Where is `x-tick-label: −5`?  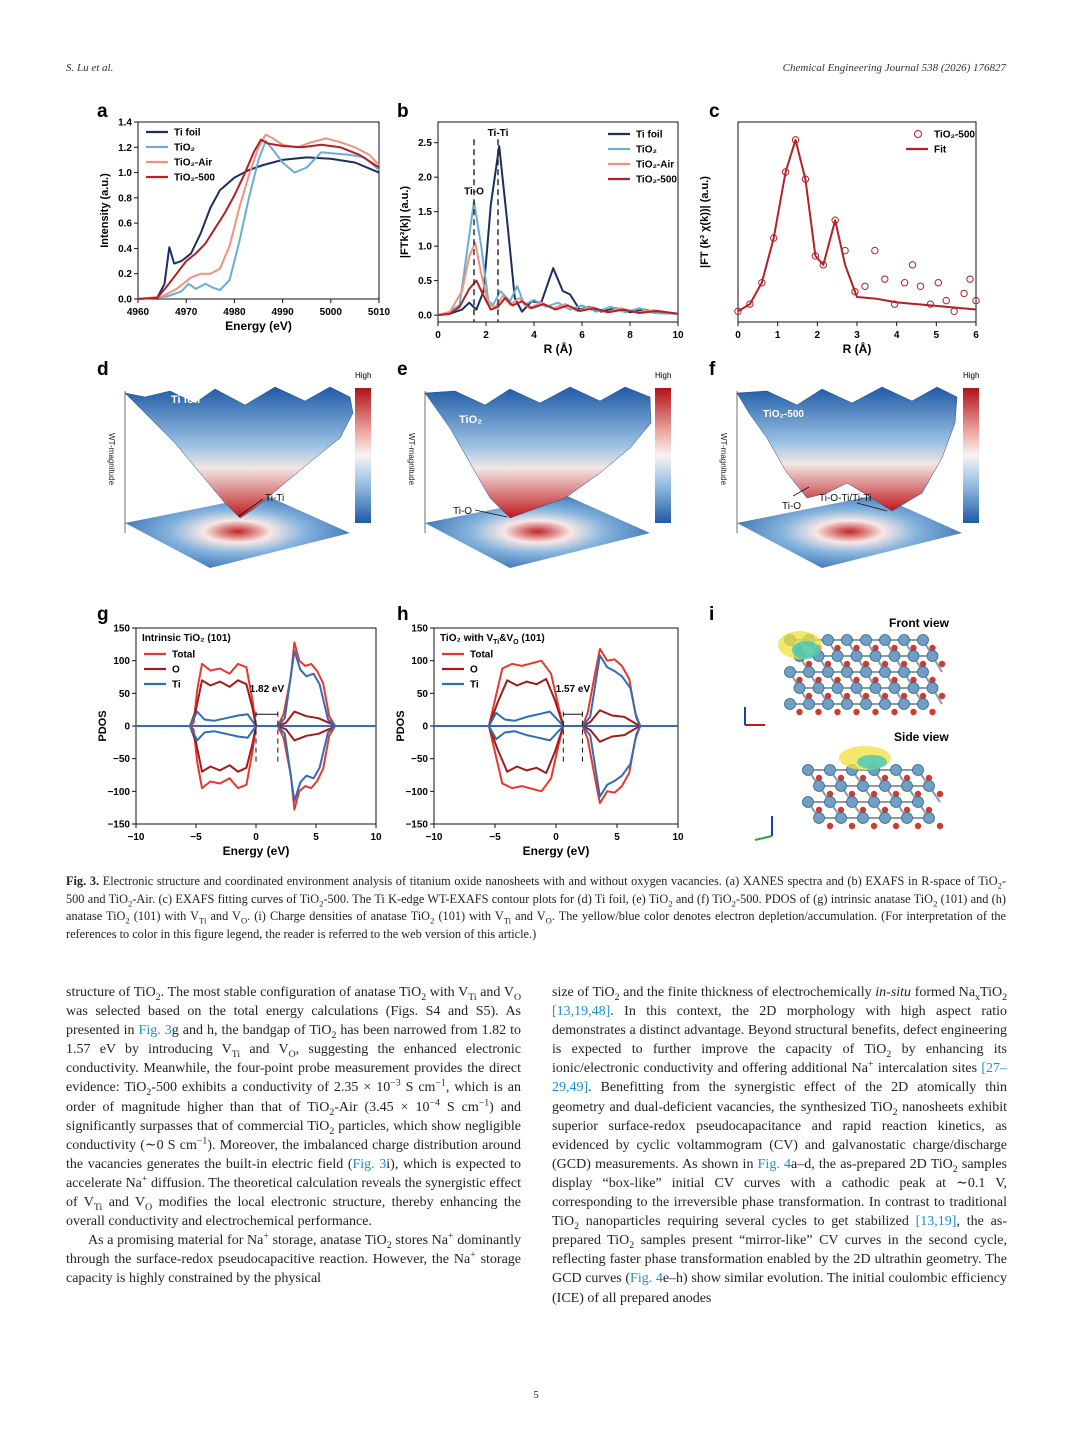
x-tick-label: −5 is located at coordinates (196, 837).